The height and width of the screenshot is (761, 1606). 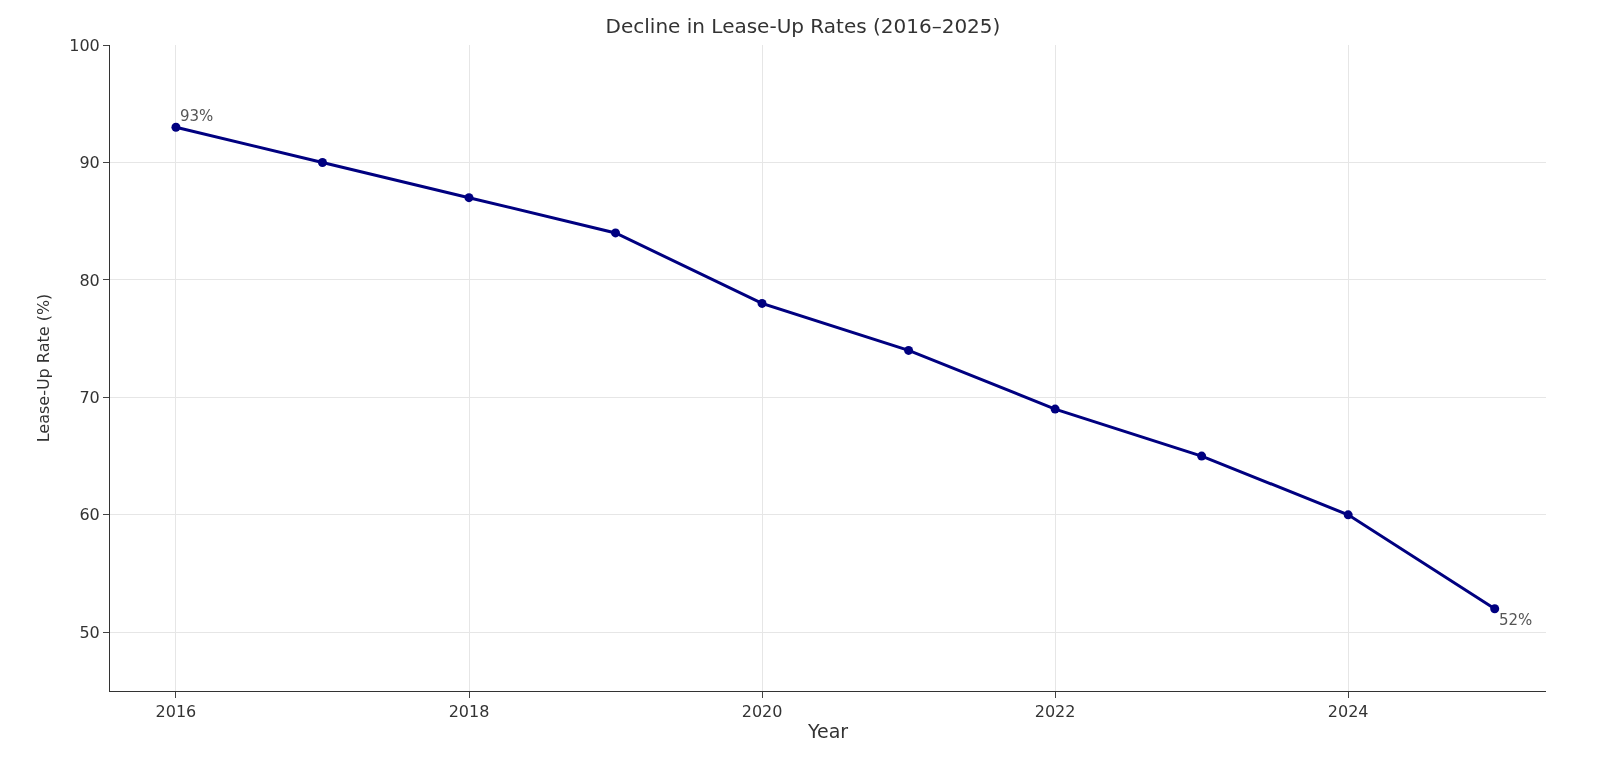 I want to click on x-tick-label: 2024, so click(x=1348, y=712).